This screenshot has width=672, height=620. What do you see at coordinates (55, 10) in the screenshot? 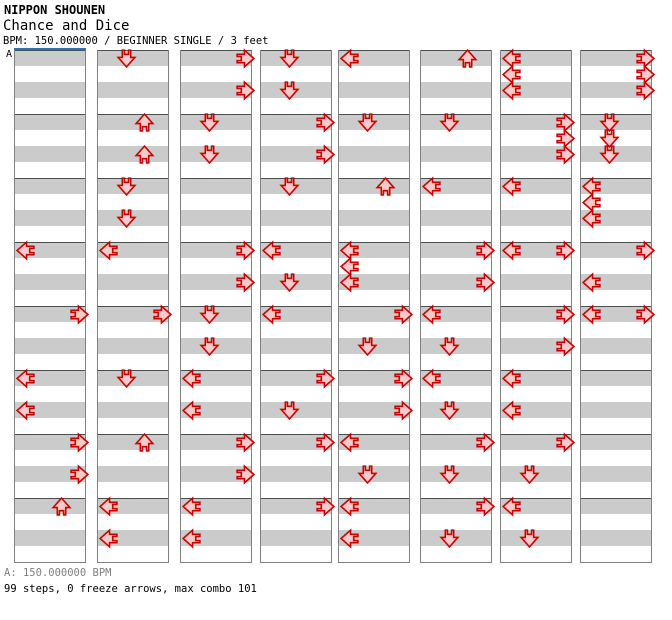
I see `artist-name: NIPPON SHOUNEN` at bounding box center [55, 10].